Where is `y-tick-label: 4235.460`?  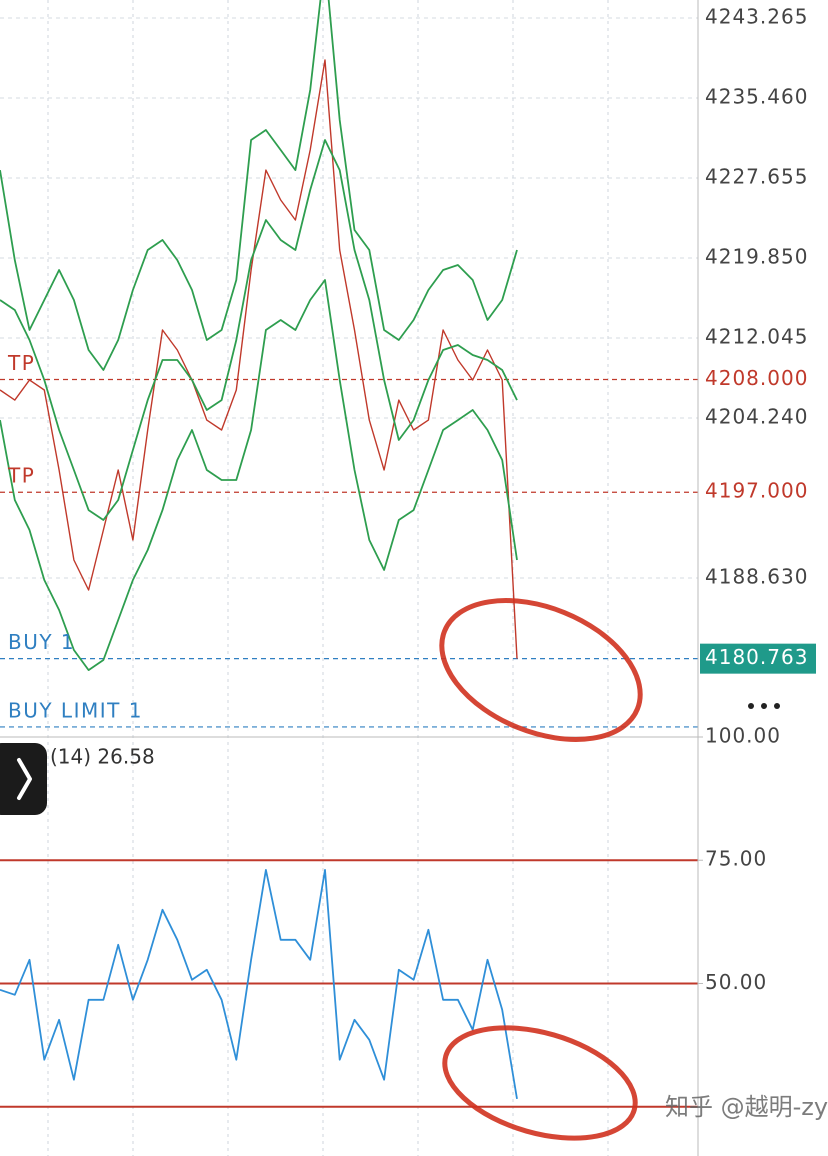 y-tick-label: 4235.460 is located at coordinates (756, 96).